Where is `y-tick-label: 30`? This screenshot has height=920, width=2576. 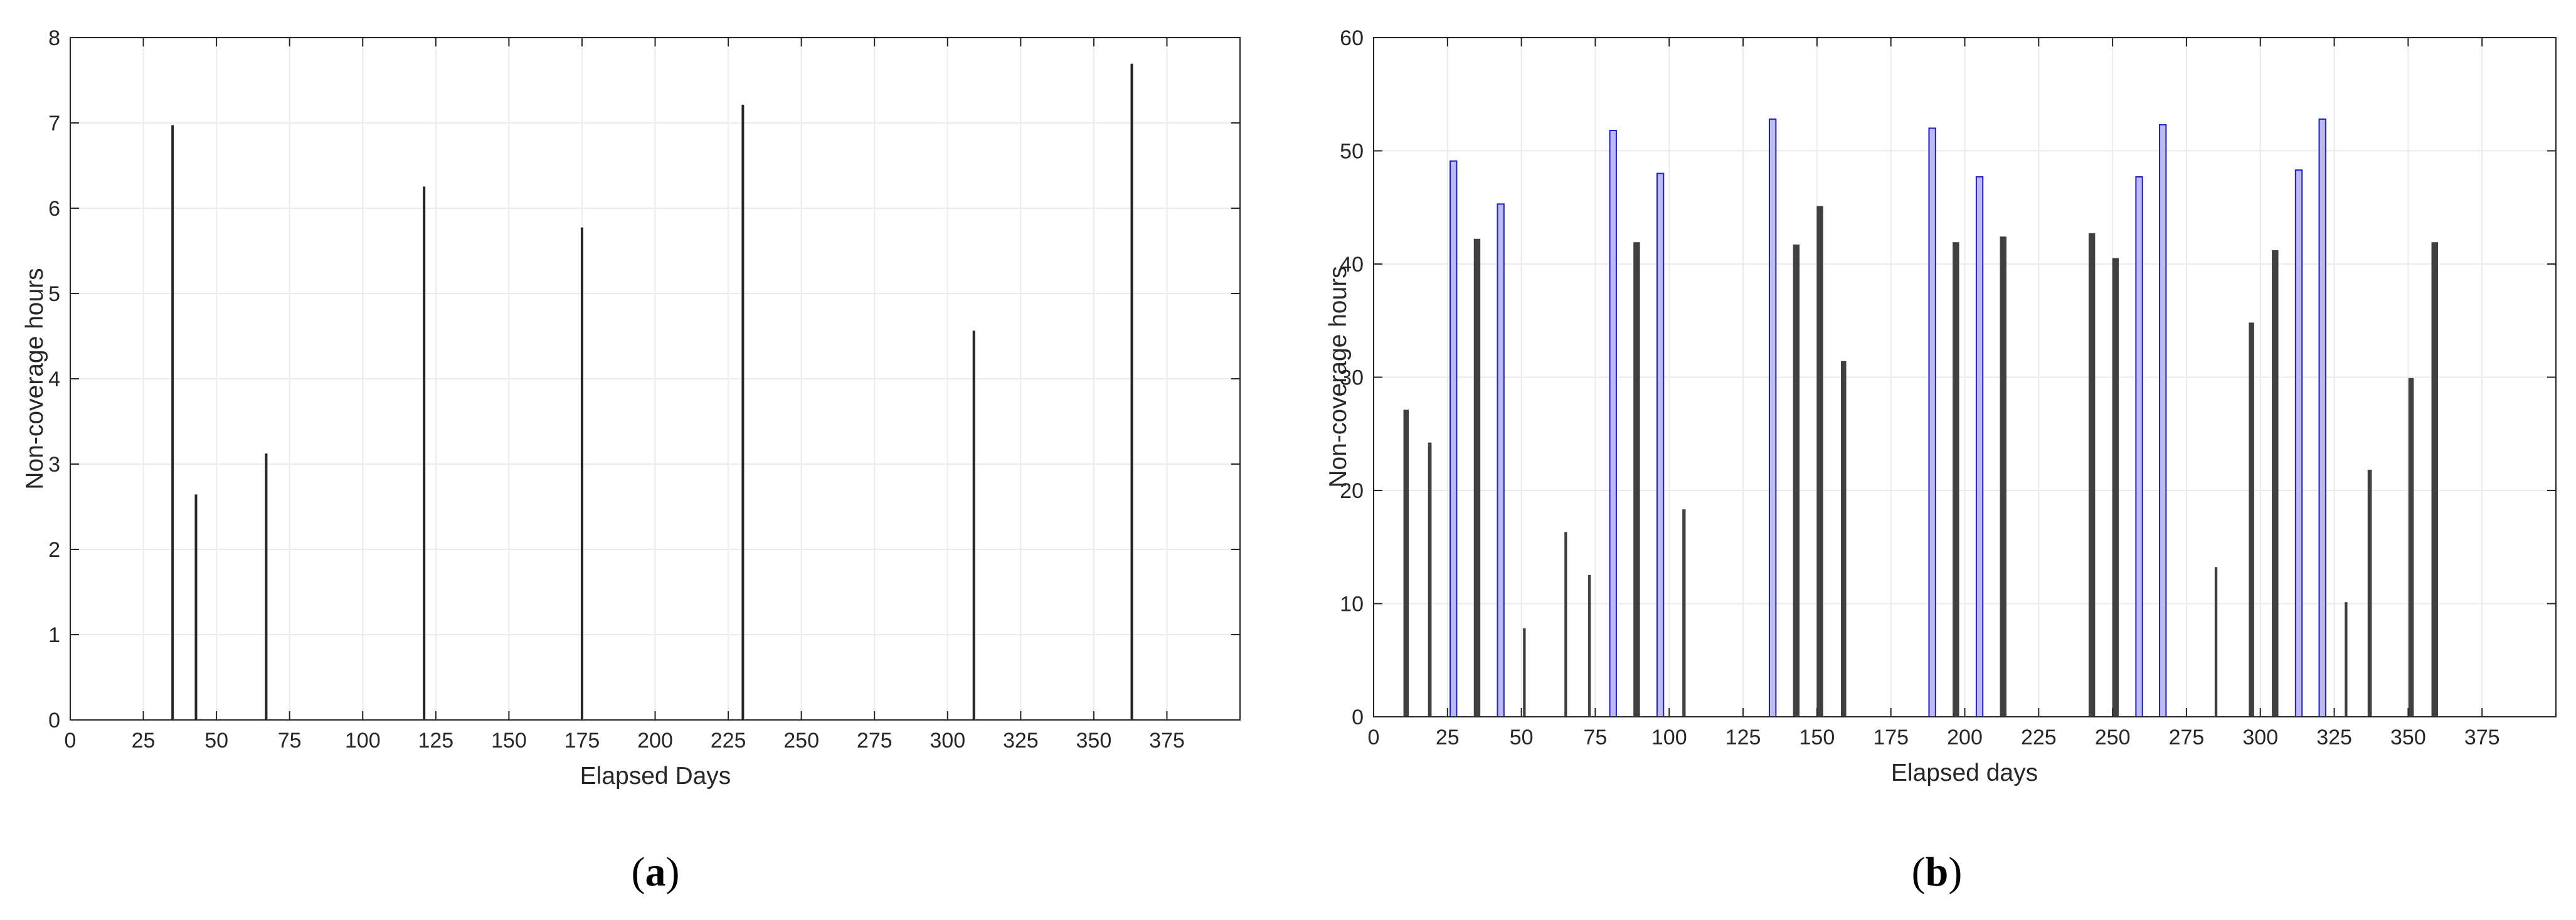
y-tick-label: 30 is located at coordinates (1352, 378).